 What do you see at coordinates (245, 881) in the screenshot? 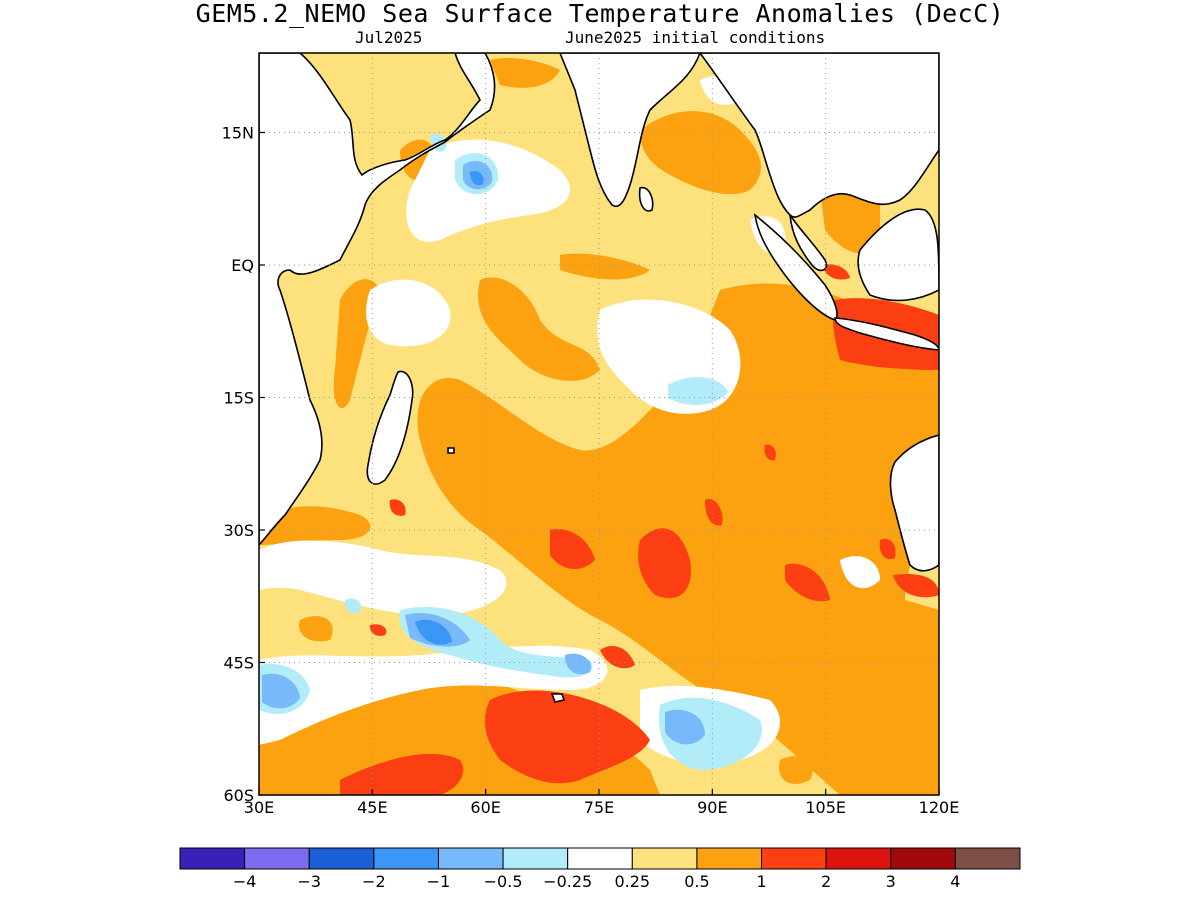
I see `colorbar-label: −4` at bounding box center [245, 881].